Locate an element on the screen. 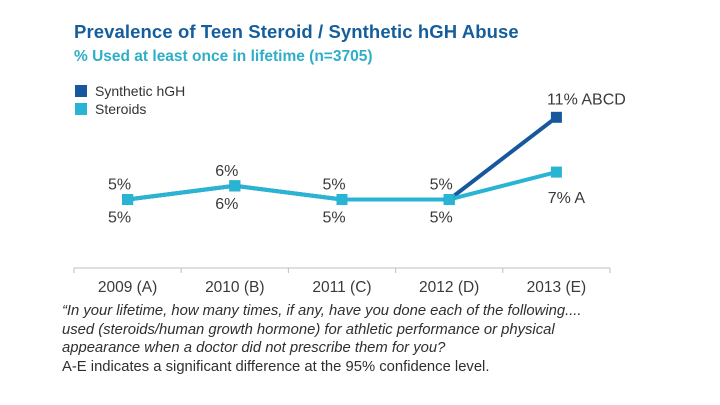 The width and height of the screenshot is (720, 405). legend-label-synthetic-hgh: Synthetic hGH is located at coordinates (140, 90).